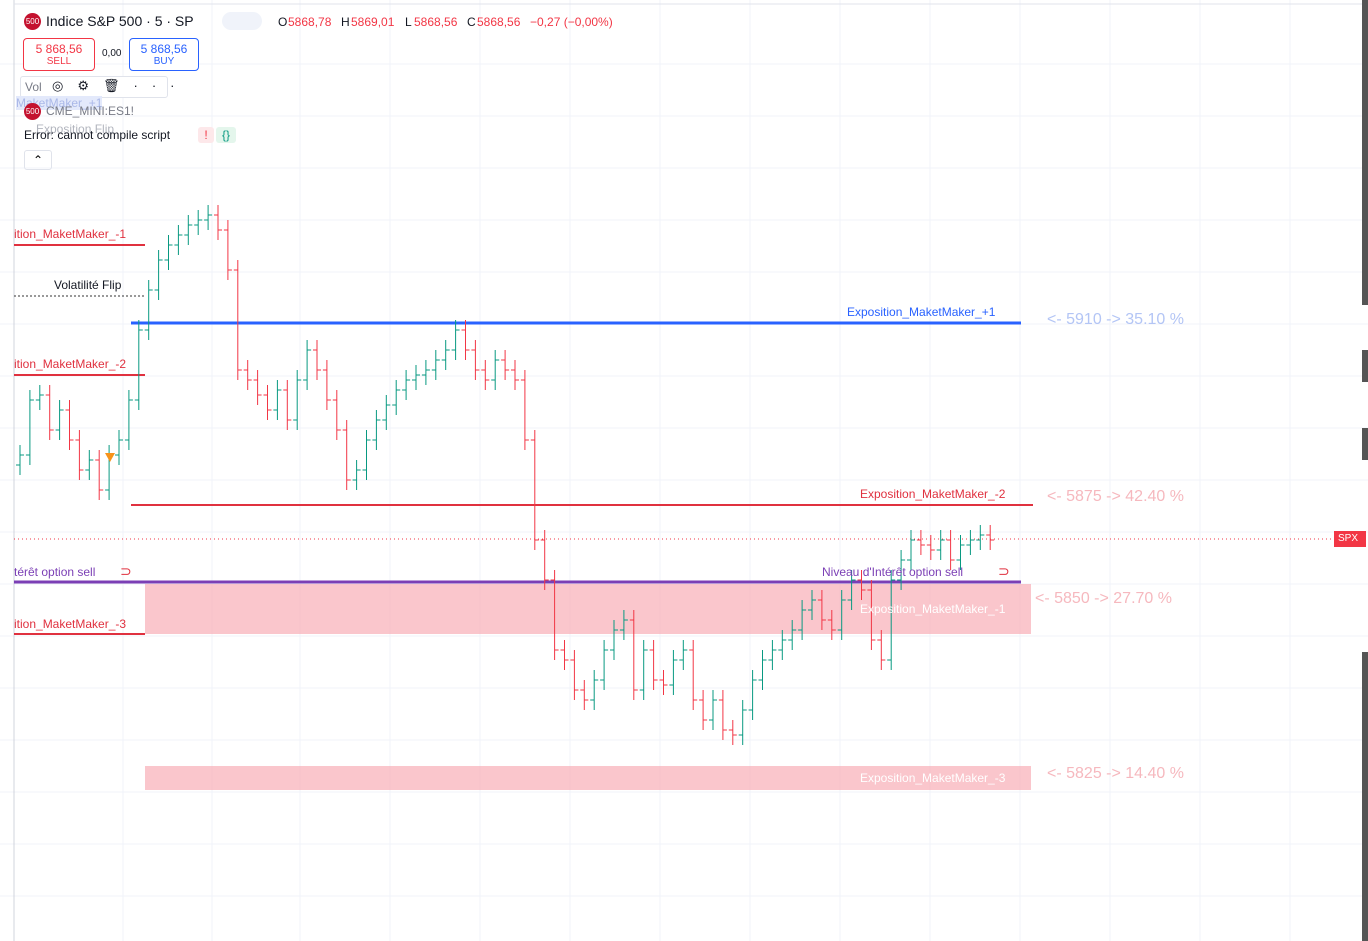 This screenshot has width=1368, height=941. Describe the element at coordinates (70, 624) in the screenshot. I see `left-level-label: ition_MaketMaker_-3` at that location.